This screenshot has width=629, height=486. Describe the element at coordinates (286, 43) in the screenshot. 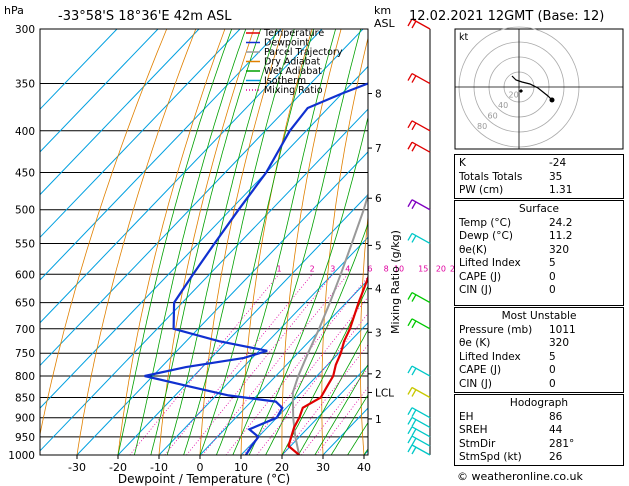

I see `legend-entry: Dewpoint` at that location.